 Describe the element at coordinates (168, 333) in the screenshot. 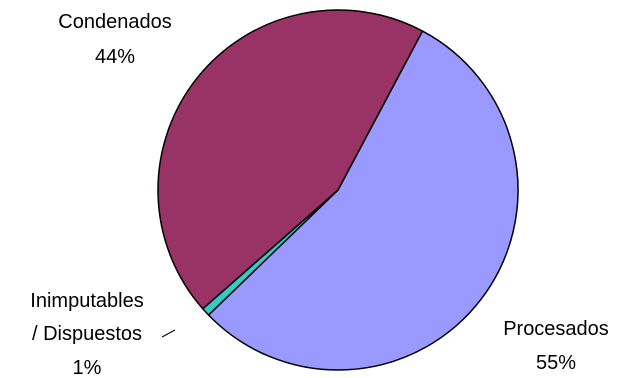

I see `leader-line-inimputables` at that location.